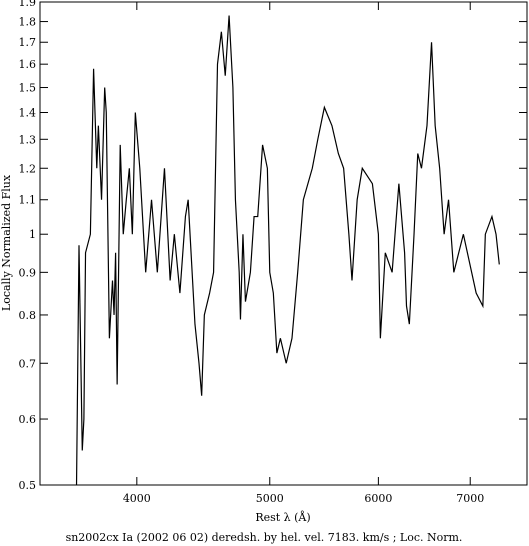  What do you see at coordinates (28, 419) in the screenshot?
I see `y-tick-label: 0.6` at bounding box center [28, 419].